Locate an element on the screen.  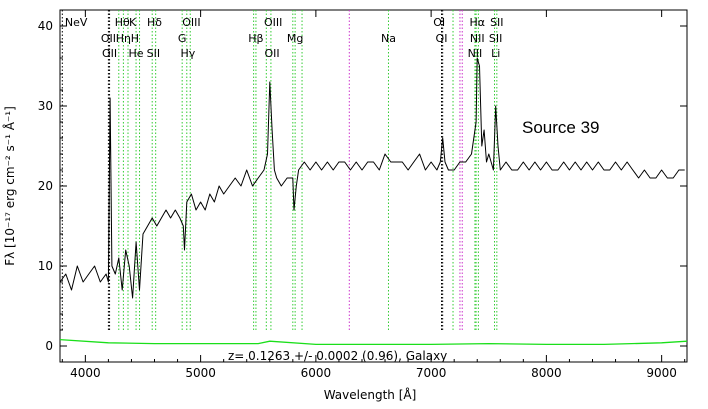
line-id-label: He is located at coordinates (136, 53).